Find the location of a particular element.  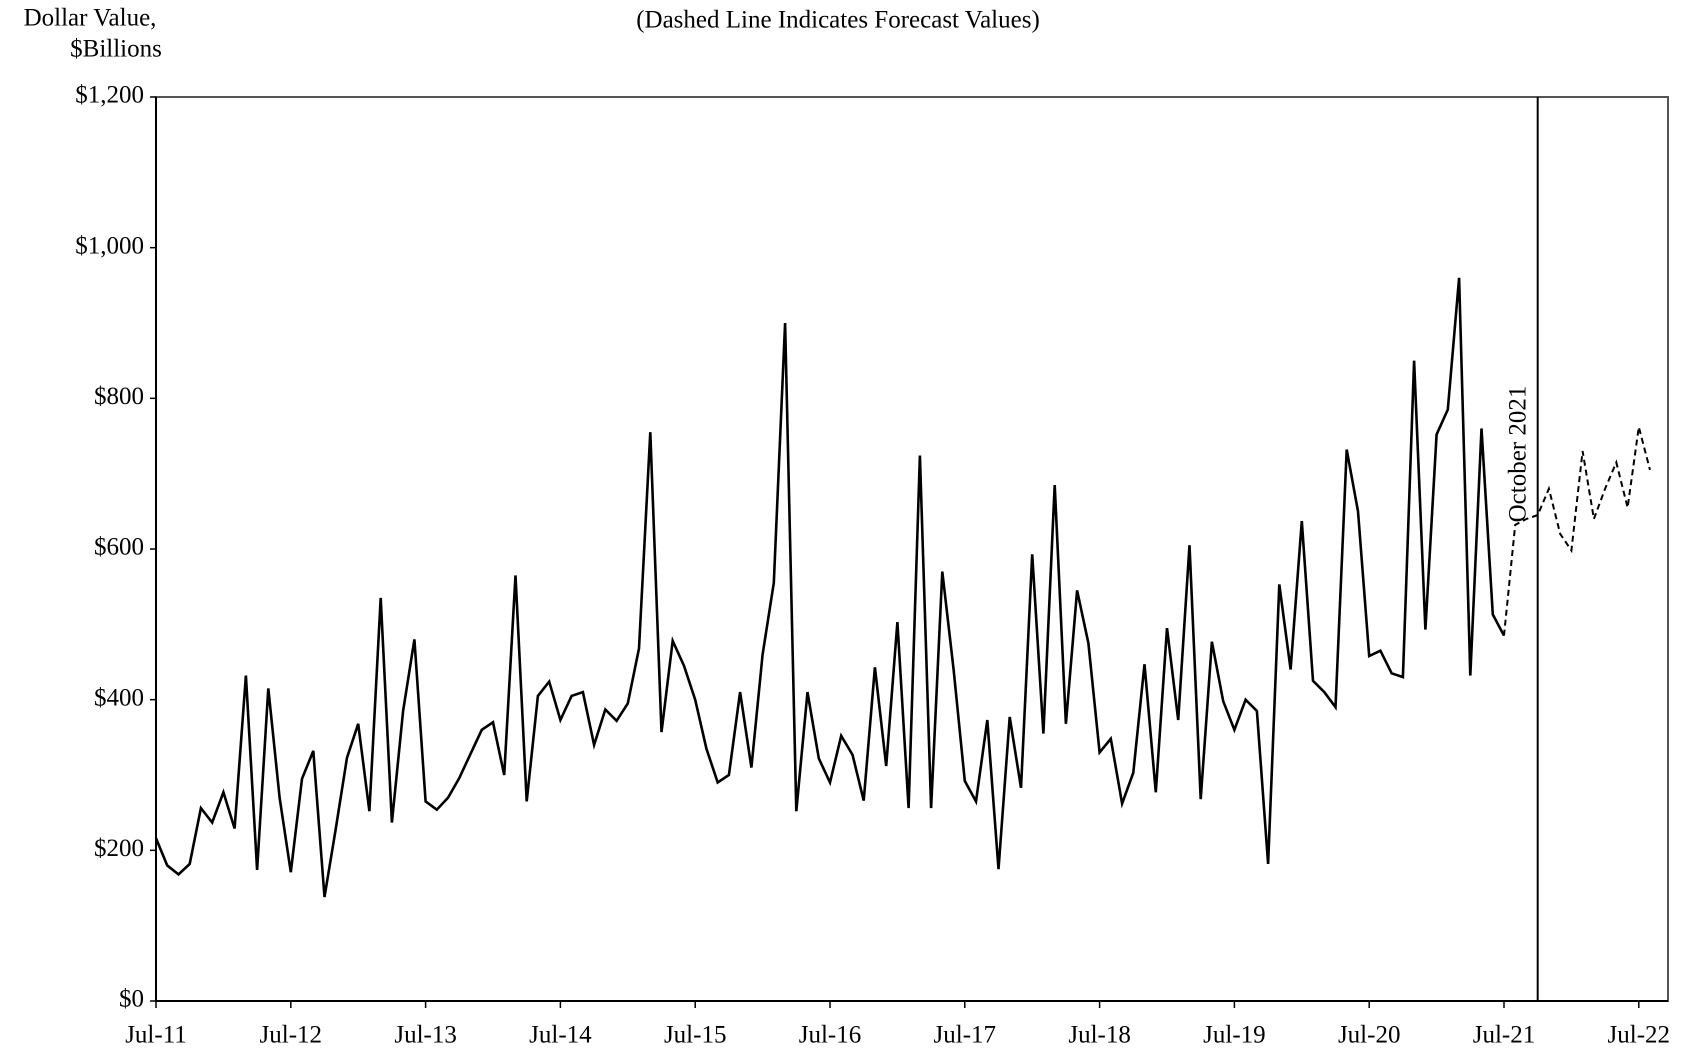

series-line is located at coordinates (1577, 531).